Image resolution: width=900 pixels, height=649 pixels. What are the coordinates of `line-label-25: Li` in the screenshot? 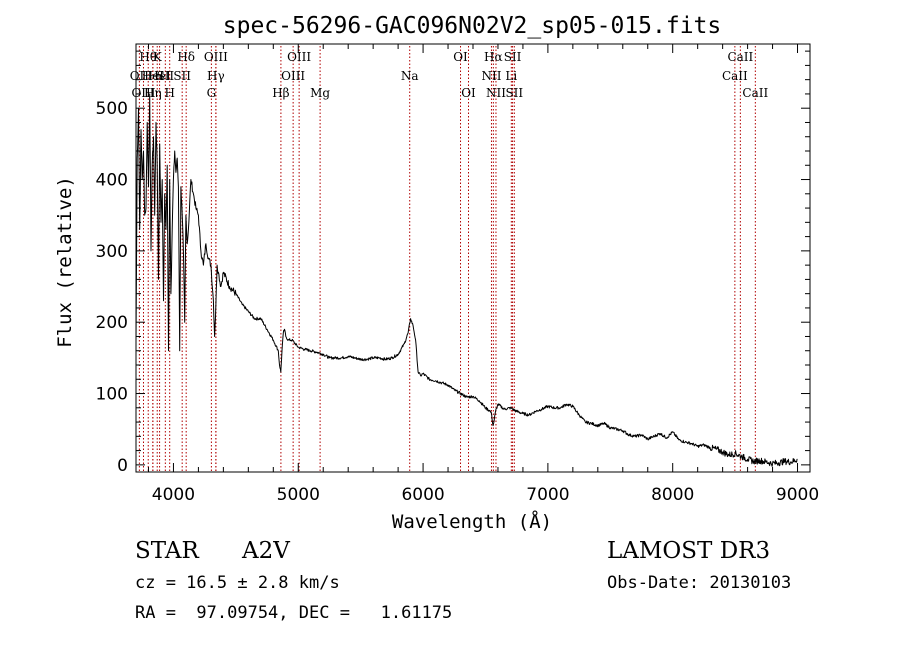 It's located at (511, 76).